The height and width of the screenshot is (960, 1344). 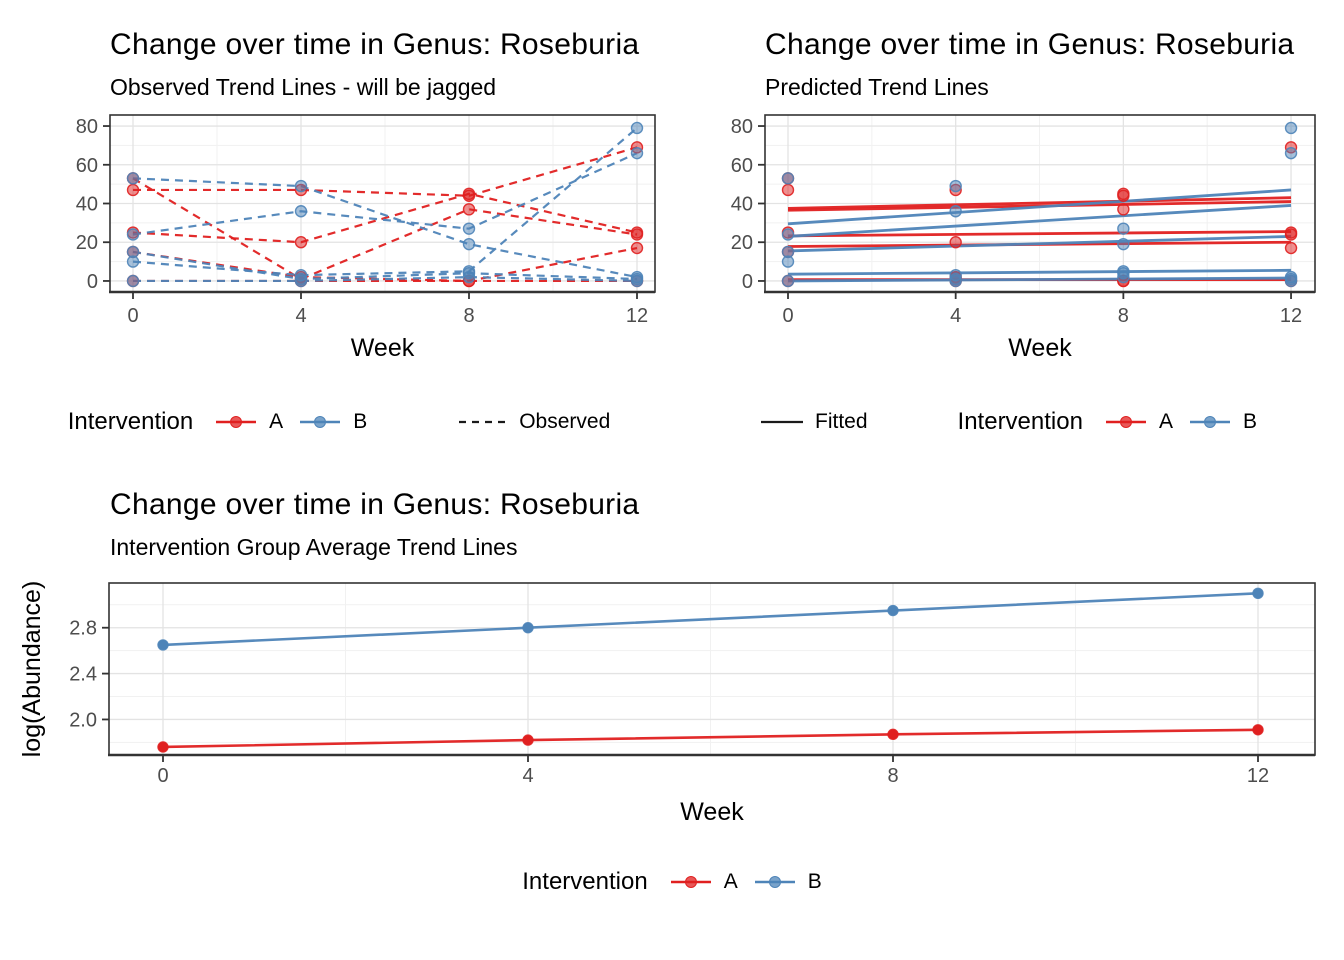 What do you see at coordinates (782, 422) in the screenshot?
I see `solid-line-icon` at bounding box center [782, 422].